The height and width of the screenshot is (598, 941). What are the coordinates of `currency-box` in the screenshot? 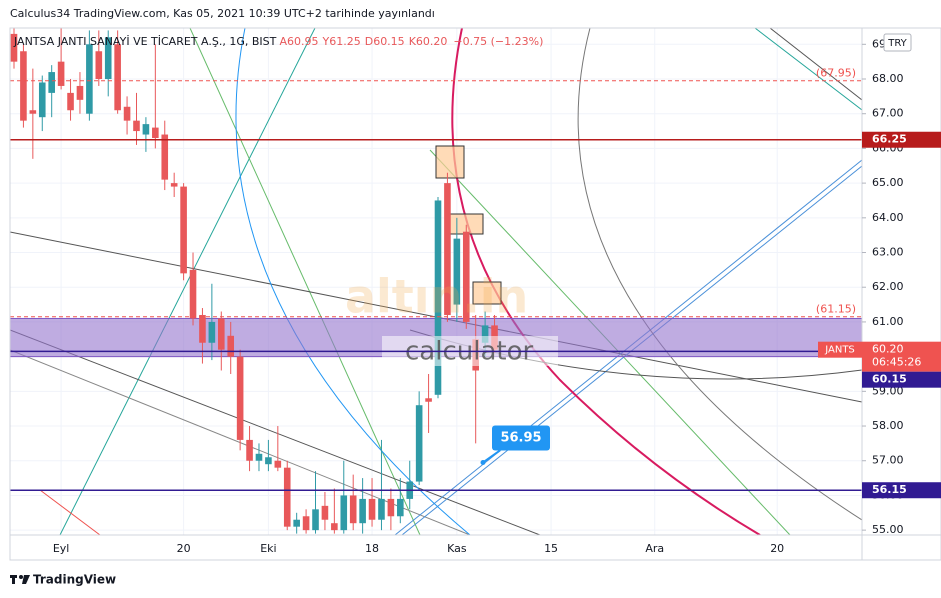 It's located at (897, 42).